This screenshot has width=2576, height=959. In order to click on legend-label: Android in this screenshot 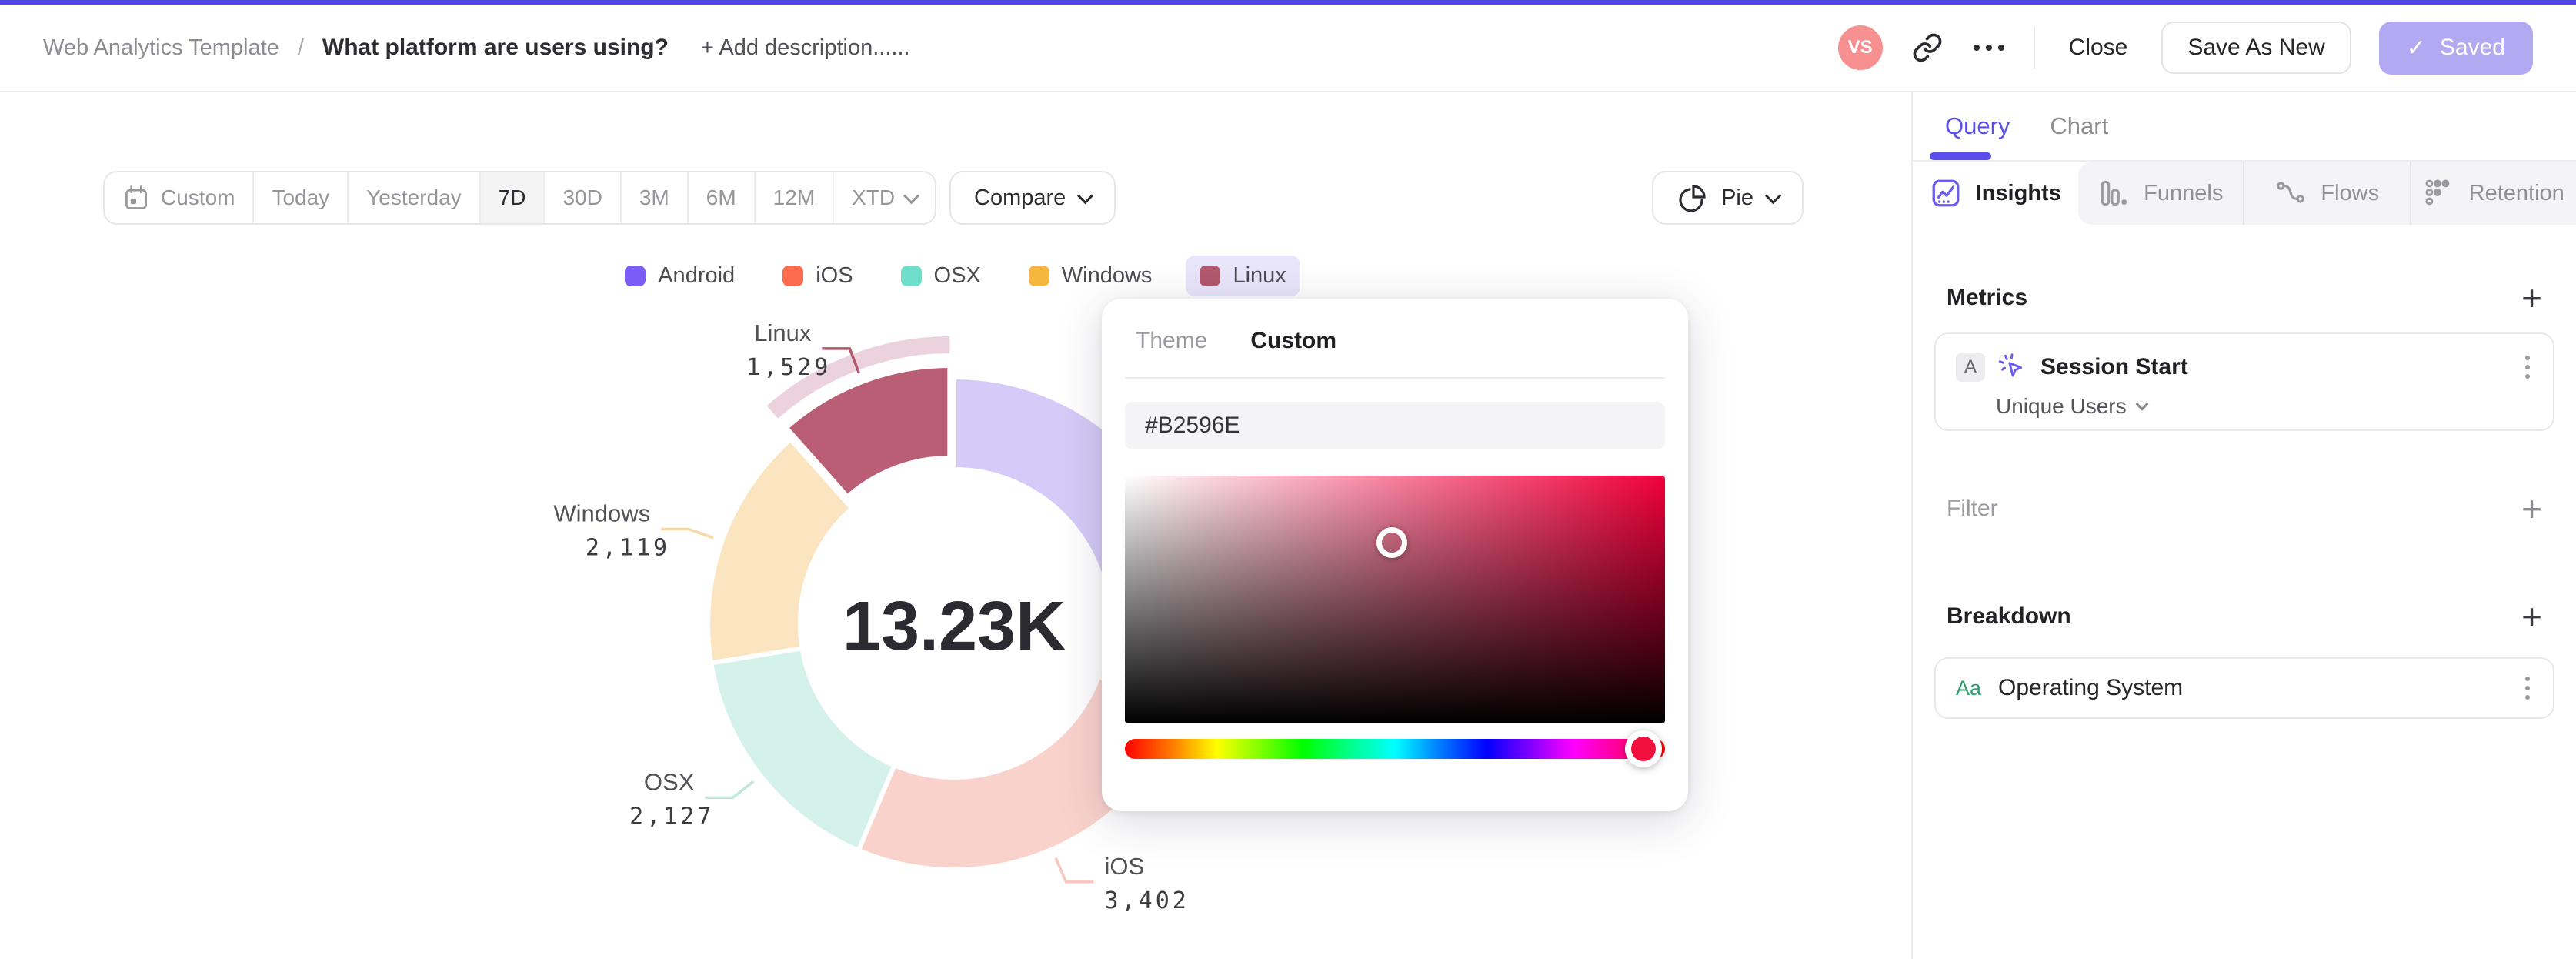, I will do `click(697, 275)`.